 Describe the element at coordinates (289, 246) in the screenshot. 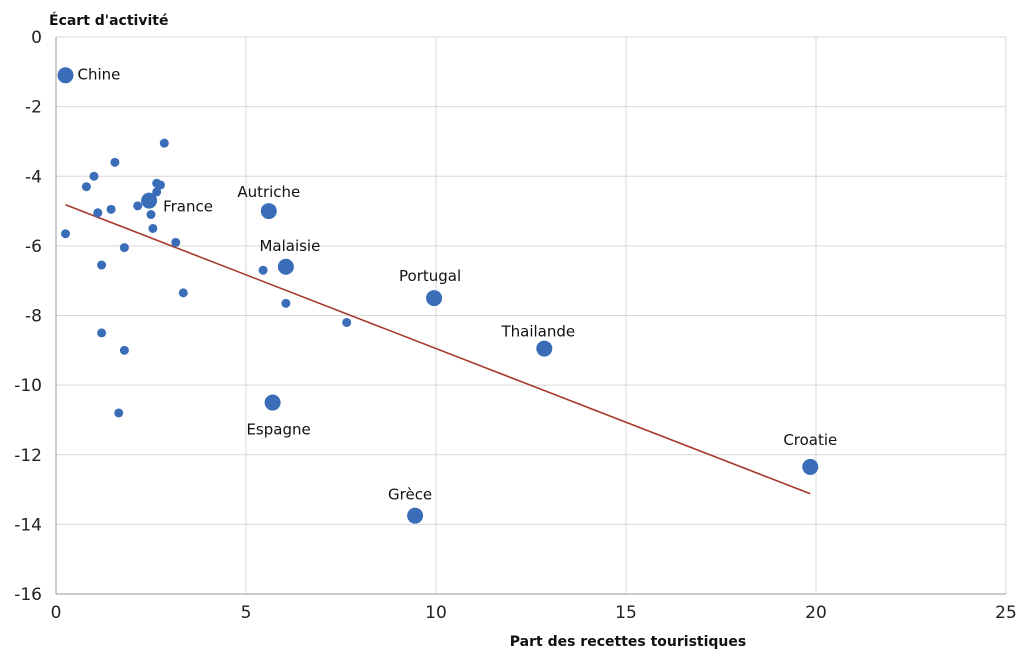

I see `point-label: Malaisie` at that location.